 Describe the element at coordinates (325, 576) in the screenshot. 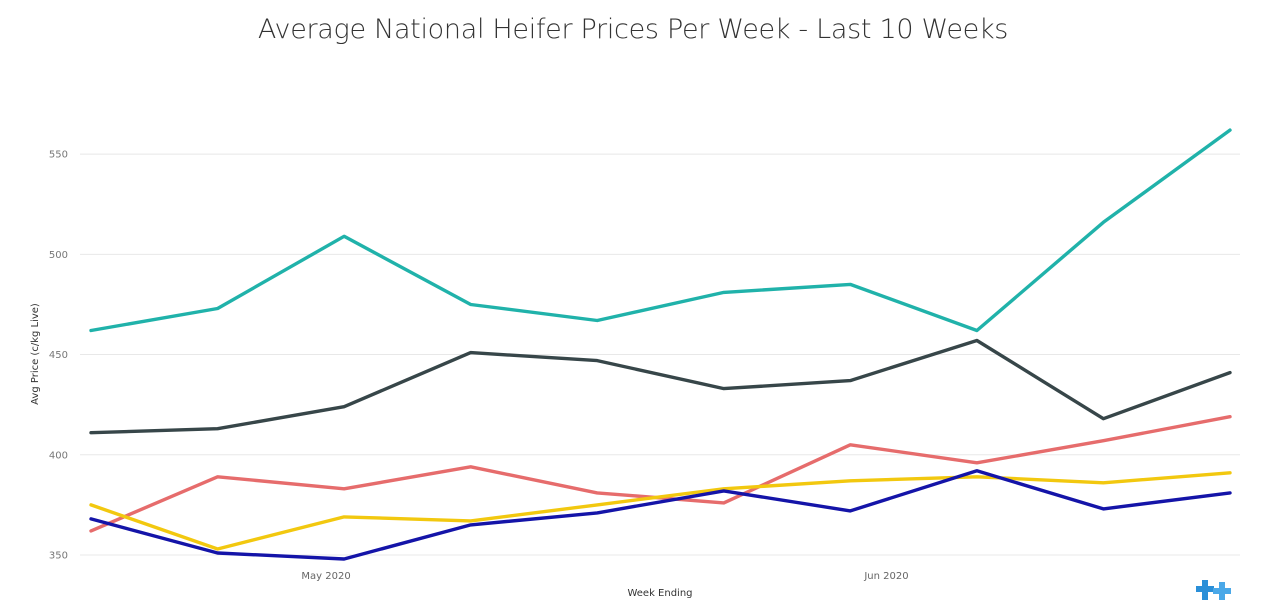

I see `x-tick-label: May 2020` at that location.